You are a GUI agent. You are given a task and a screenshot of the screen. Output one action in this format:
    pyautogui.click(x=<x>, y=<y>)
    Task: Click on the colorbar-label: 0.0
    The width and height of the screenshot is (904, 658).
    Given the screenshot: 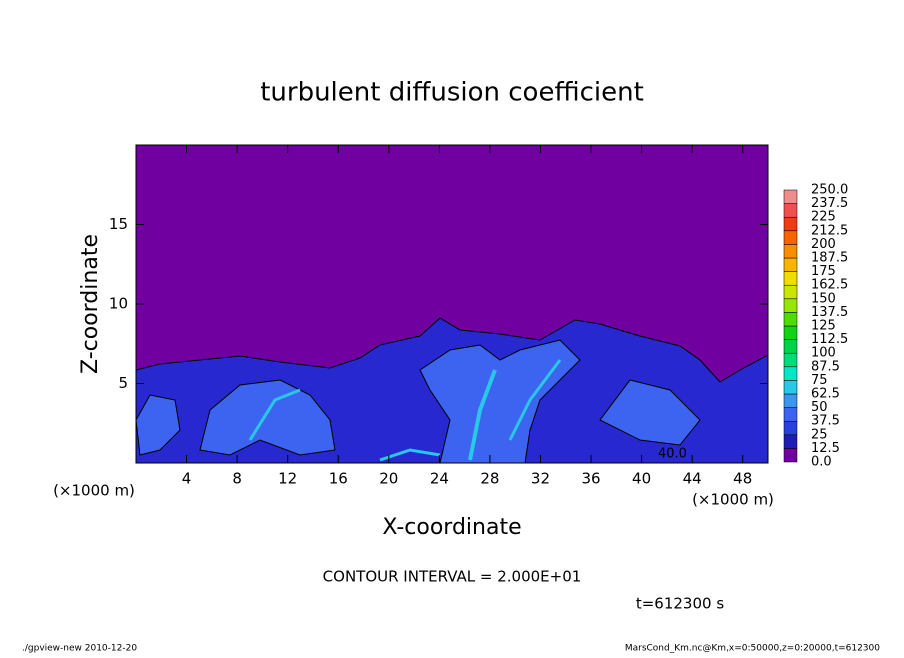 What is the action you would take?
    pyautogui.click(x=821, y=462)
    